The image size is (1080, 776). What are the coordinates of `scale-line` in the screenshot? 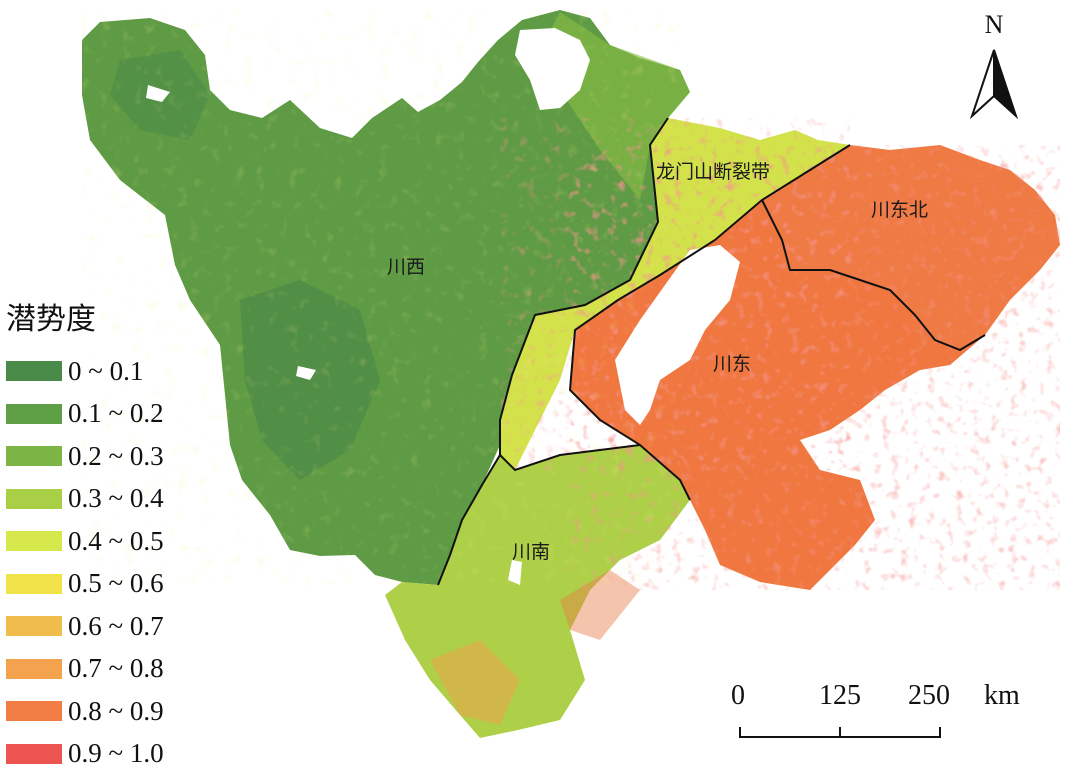 It's located at (840, 732).